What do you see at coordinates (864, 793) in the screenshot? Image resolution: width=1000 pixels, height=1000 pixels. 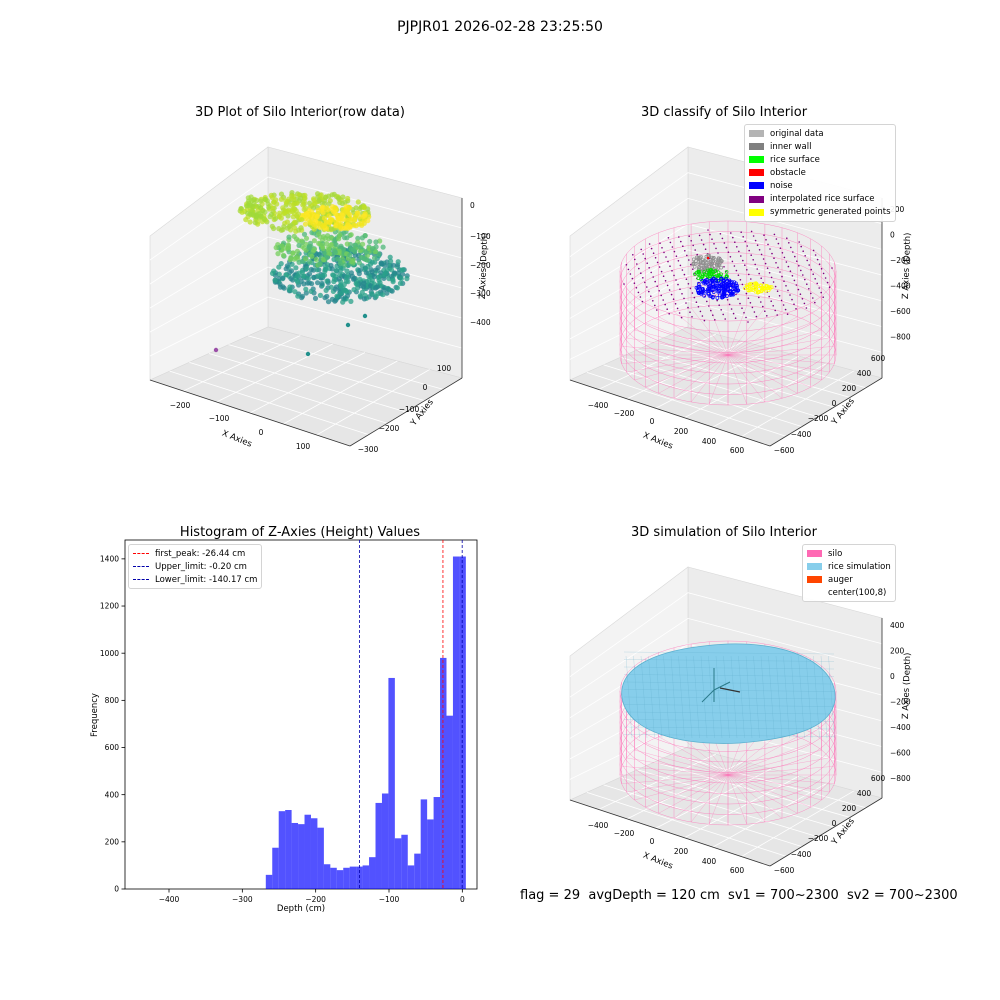 I see `y-tick-label: 400` at bounding box center [864, 793].